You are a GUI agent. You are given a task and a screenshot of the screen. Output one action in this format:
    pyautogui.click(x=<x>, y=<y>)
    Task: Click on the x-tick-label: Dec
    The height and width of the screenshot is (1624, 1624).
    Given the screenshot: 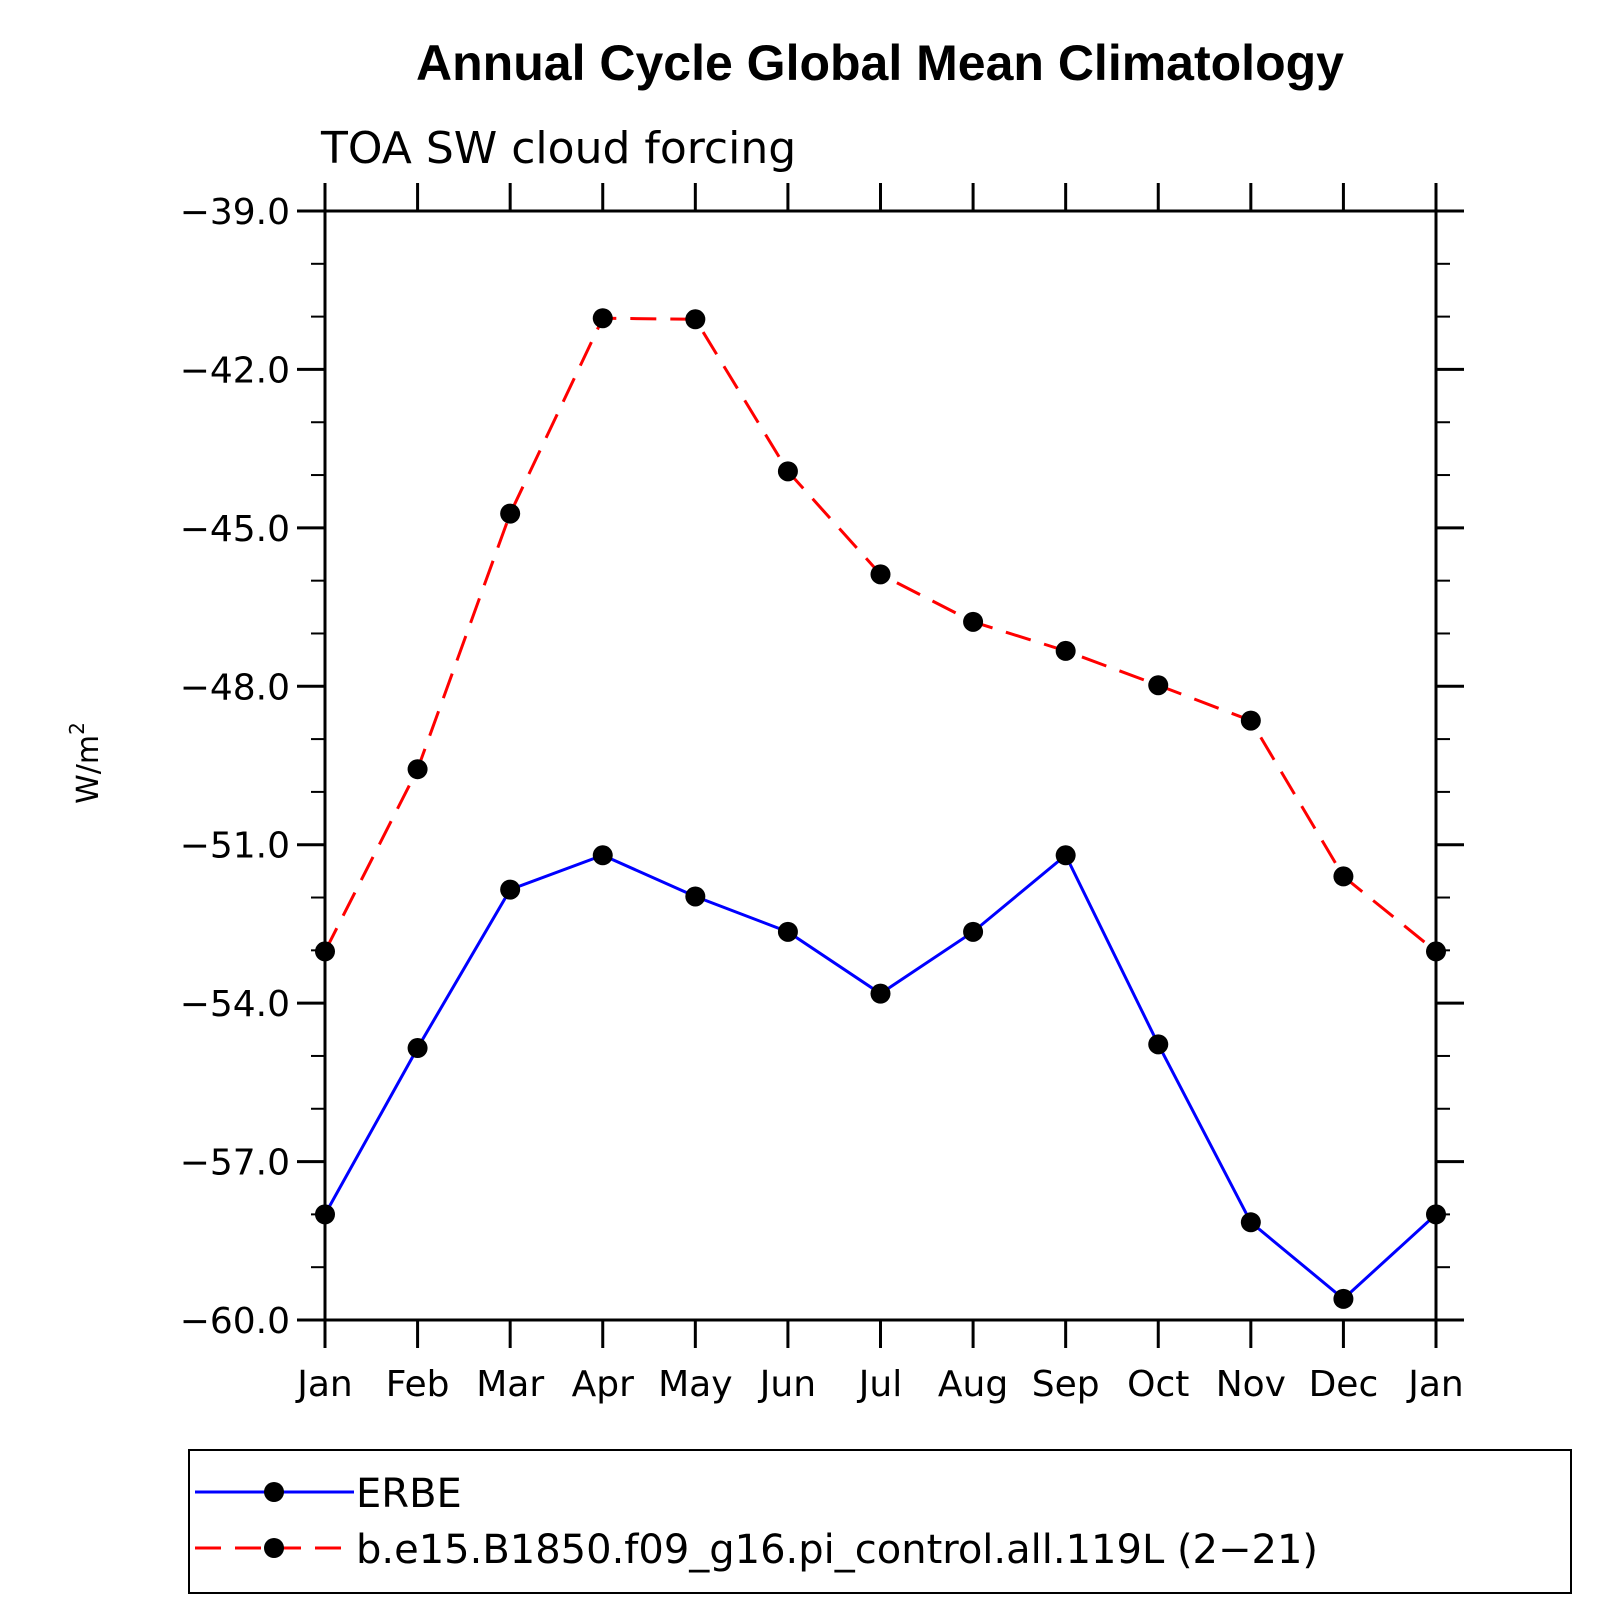 What is the action you would take?
    pyautogui.click(x=1344, y=1384)
    